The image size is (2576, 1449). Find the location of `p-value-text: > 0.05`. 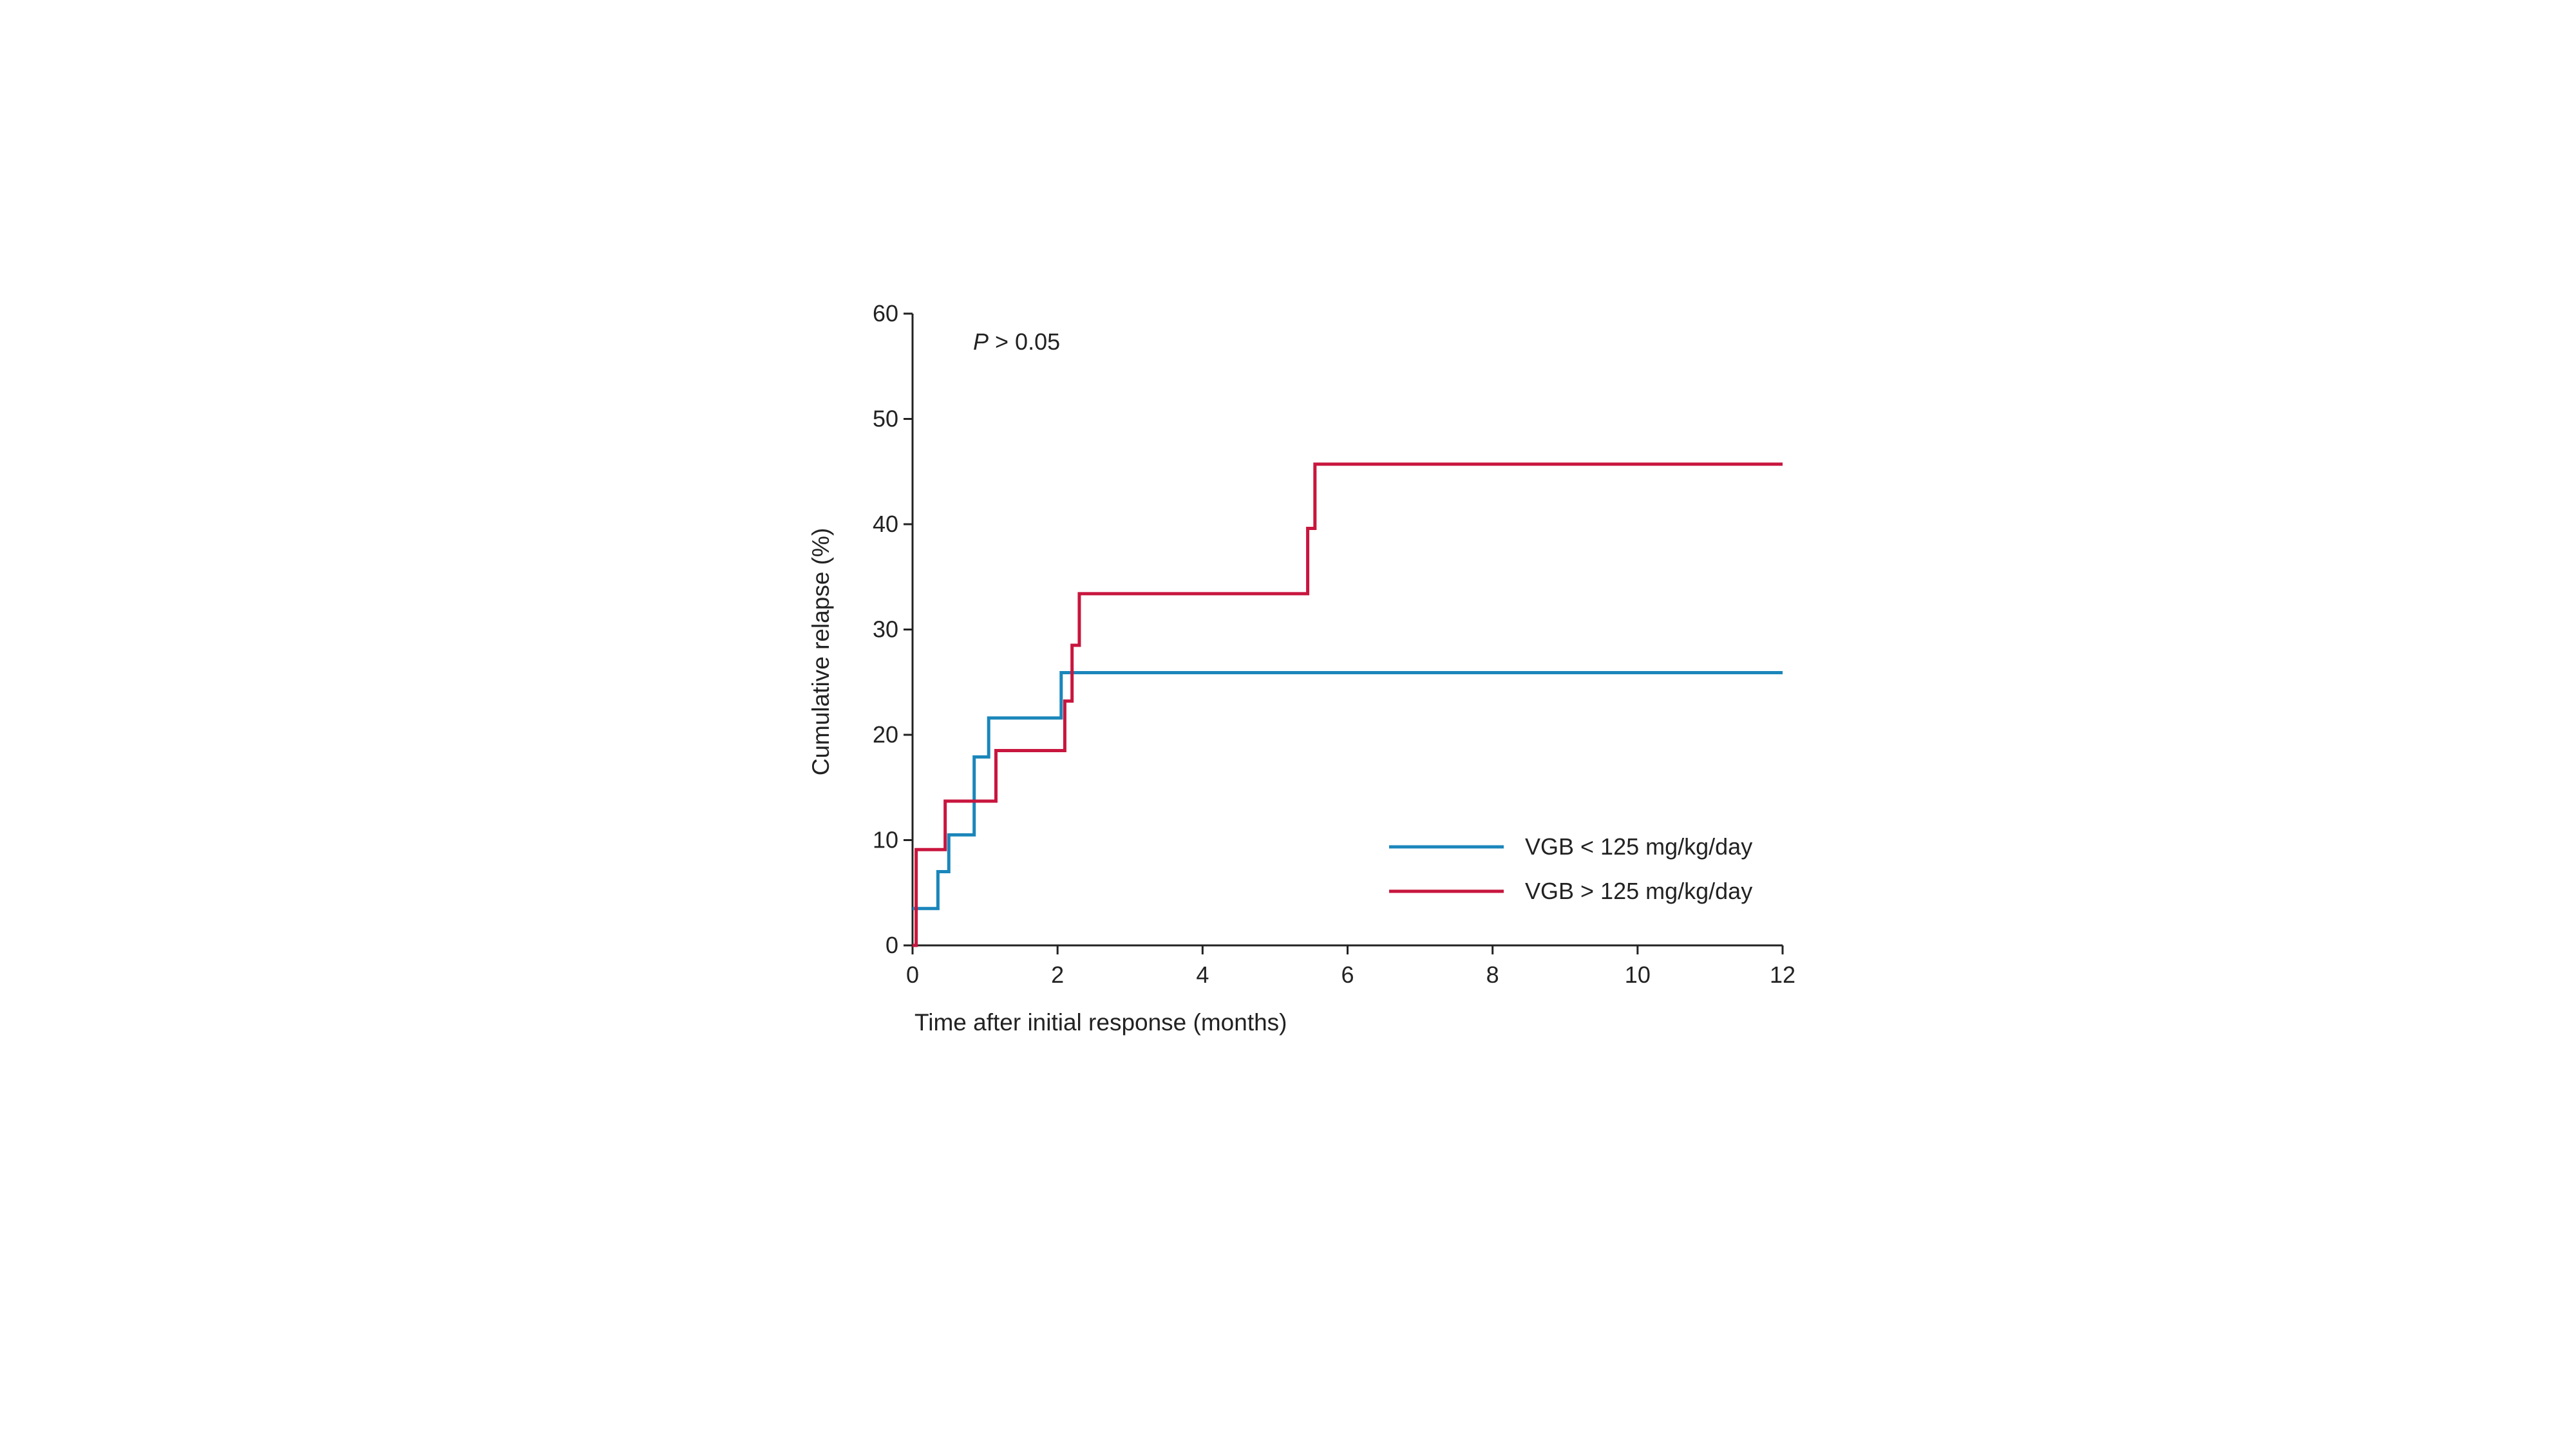

p-value-text: > 0.05 is located at coordinates (1025, 341).